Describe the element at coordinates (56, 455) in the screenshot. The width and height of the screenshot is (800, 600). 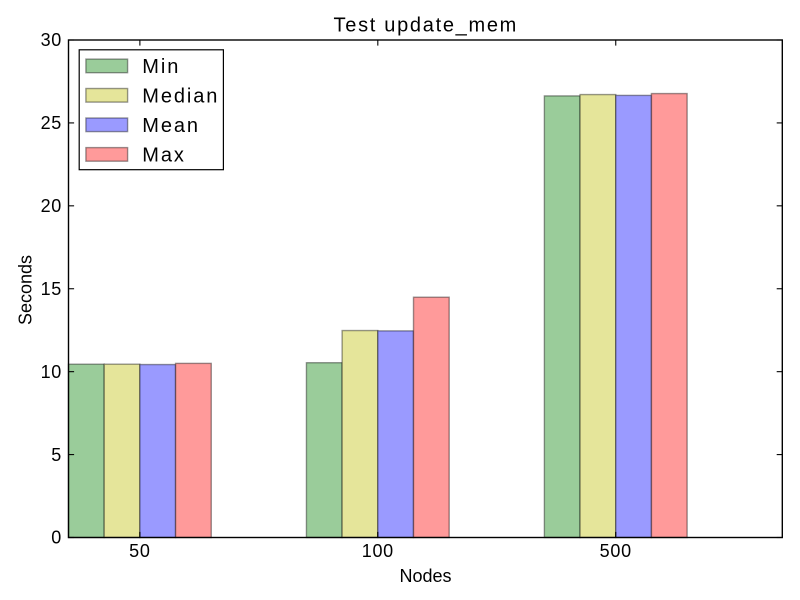
I see `svg-text: 5` at that location.